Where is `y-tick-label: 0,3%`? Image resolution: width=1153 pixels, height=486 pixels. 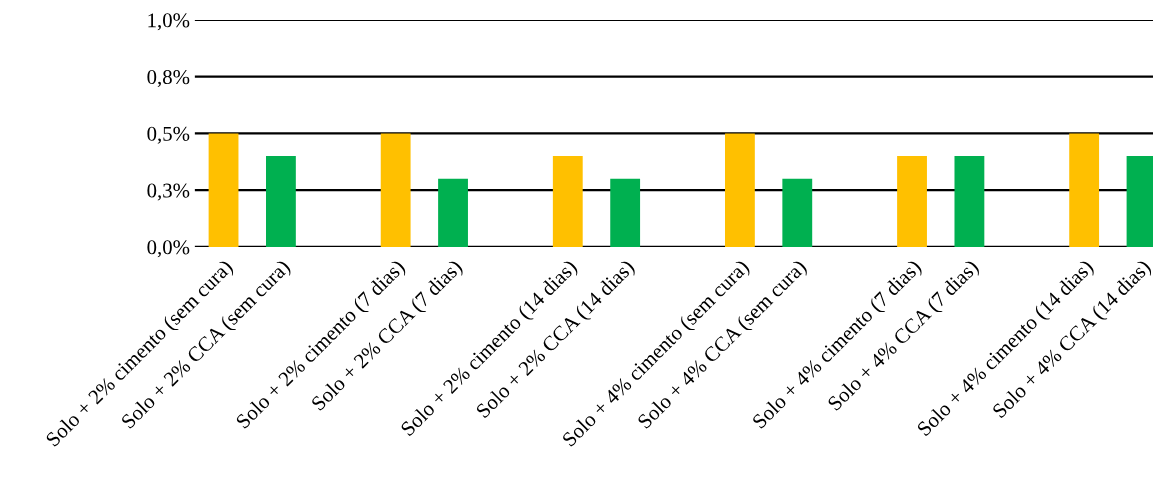 y-tick-label: 0,3% is located at coordinates (168, 192).